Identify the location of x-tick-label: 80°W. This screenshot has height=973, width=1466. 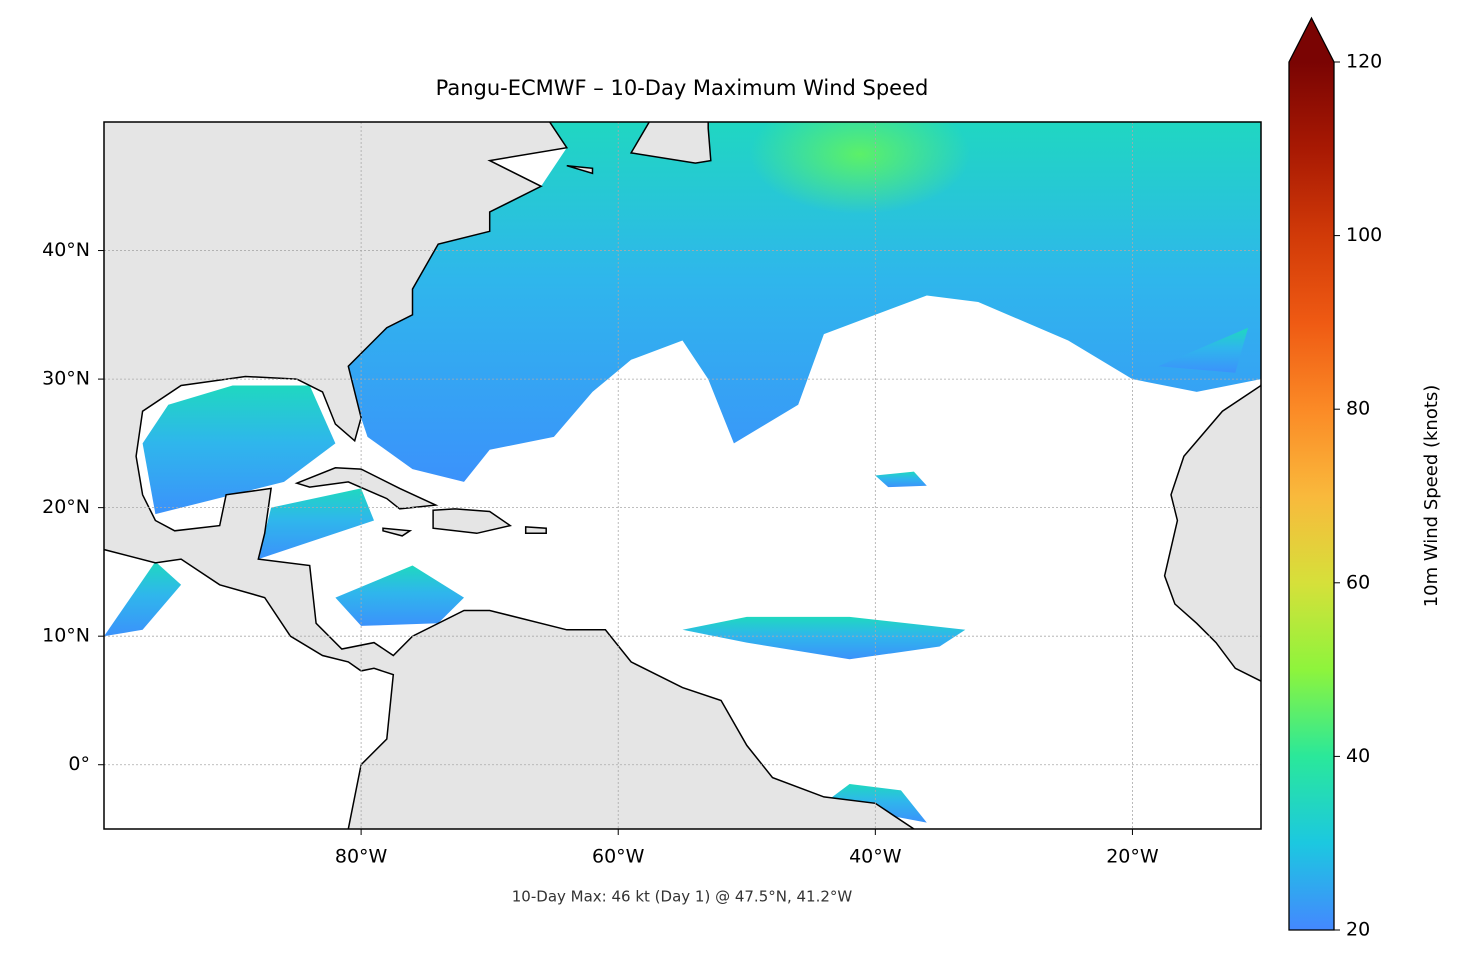
(361, 857).